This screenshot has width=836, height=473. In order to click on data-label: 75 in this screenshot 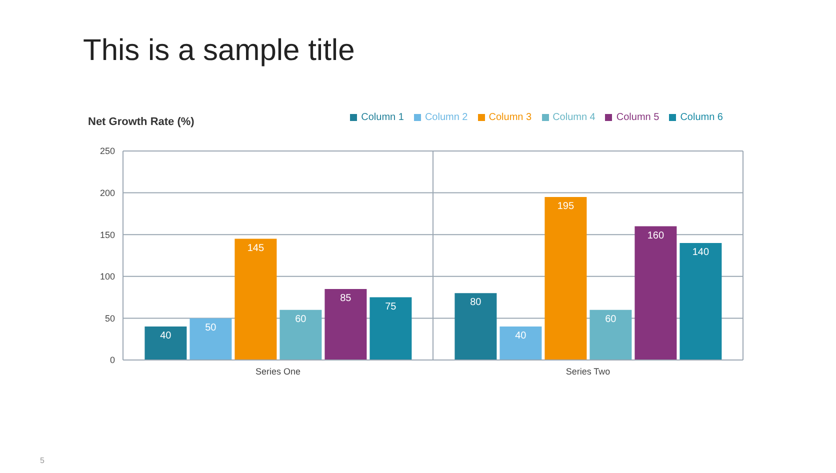, I will do `click(391, 306)`.